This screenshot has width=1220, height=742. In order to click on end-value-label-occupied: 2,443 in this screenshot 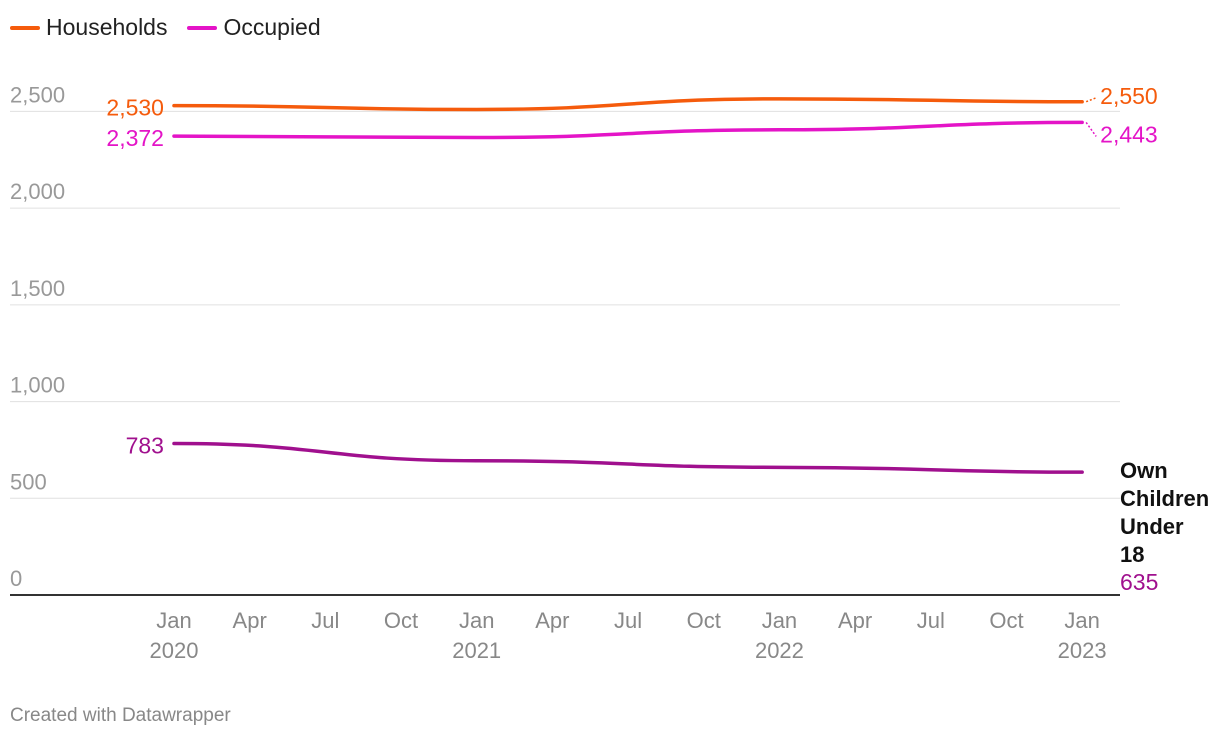, I will do `click(1129, 135)`.